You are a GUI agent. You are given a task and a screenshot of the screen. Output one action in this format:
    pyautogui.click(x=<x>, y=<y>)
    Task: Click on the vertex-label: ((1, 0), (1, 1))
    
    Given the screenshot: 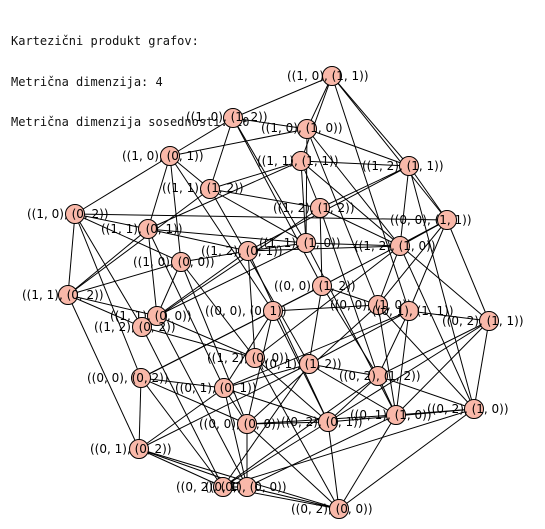 What is the action you would take?
    pyautogui.click(x=328, y=76)
    